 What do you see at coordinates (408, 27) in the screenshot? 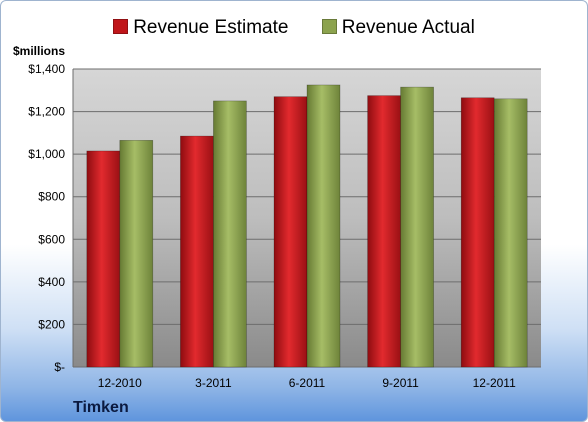
I see `legend-label-actual: Revenue Actual` at bounding box center [408, 27].